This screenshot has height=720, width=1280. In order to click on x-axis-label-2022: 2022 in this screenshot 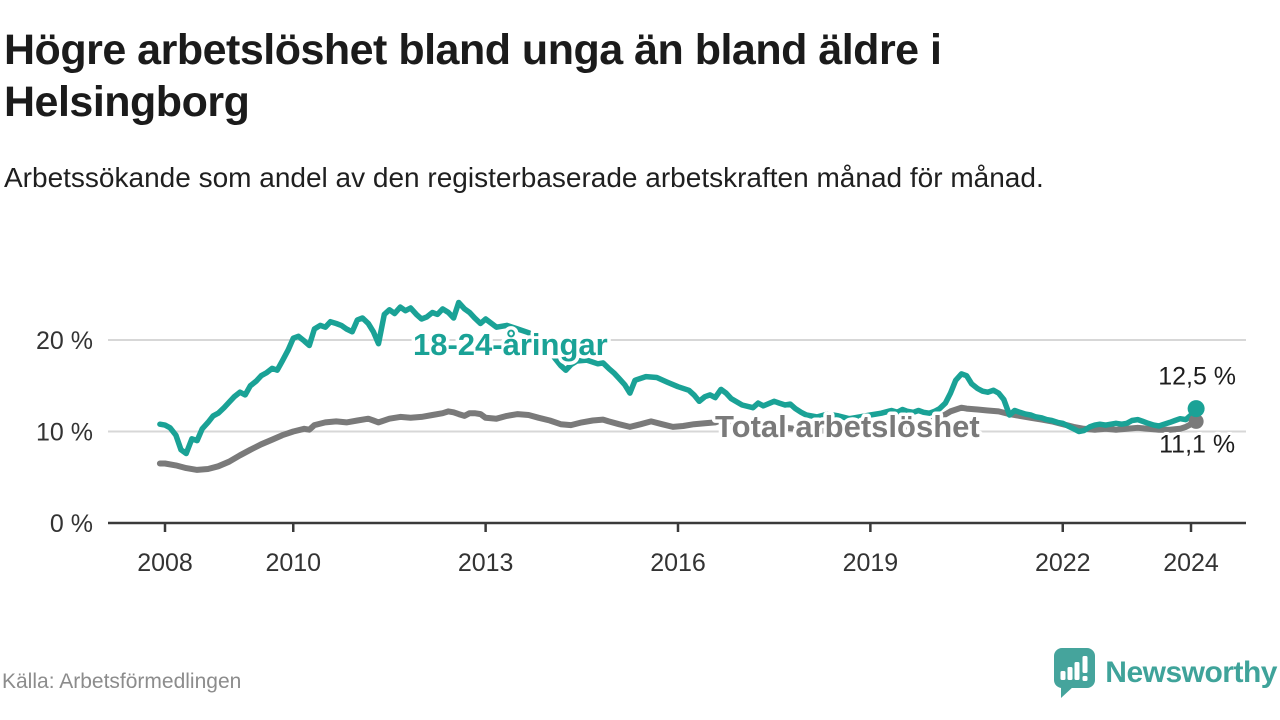, I will do `click(1063, 563)`.